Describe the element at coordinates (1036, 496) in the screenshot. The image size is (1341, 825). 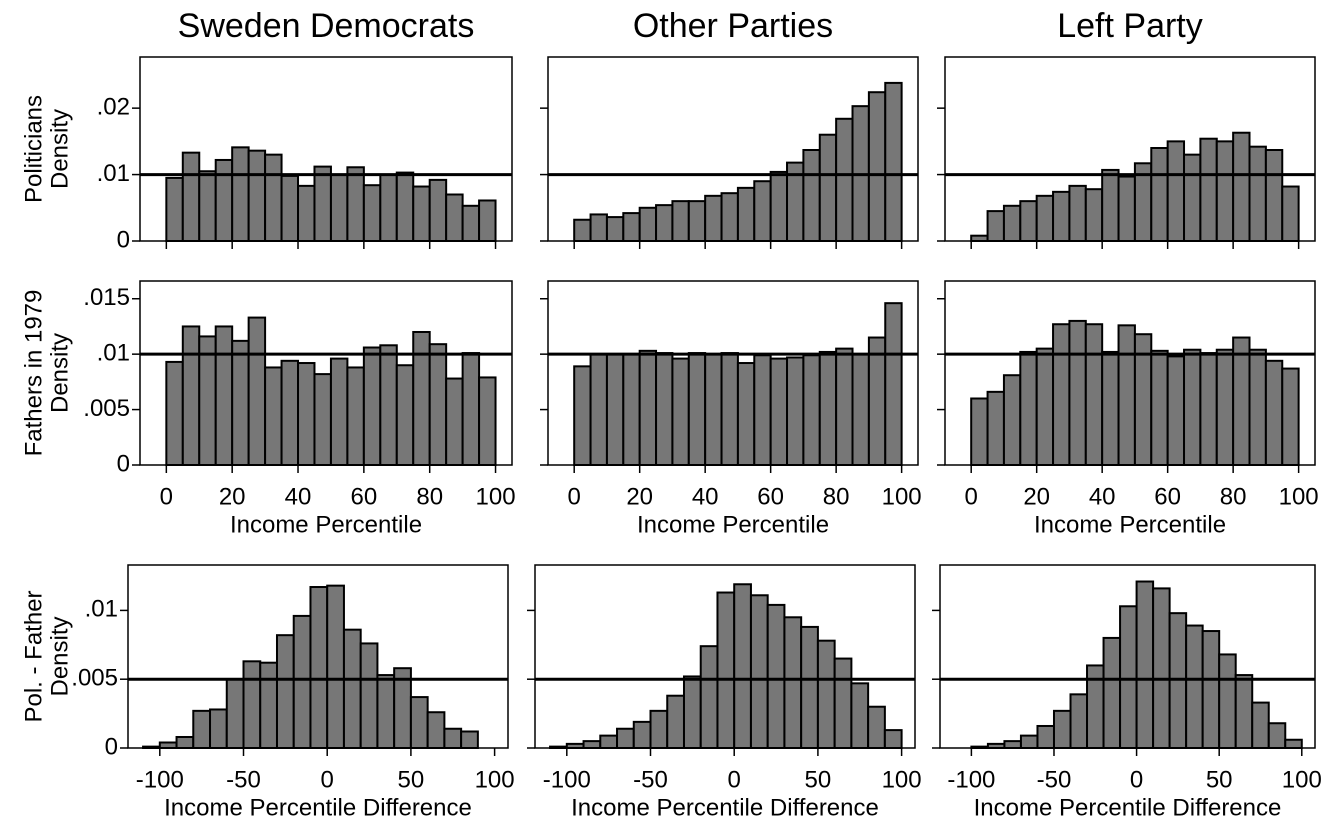
I see `x-tick-label: 20` at that location.